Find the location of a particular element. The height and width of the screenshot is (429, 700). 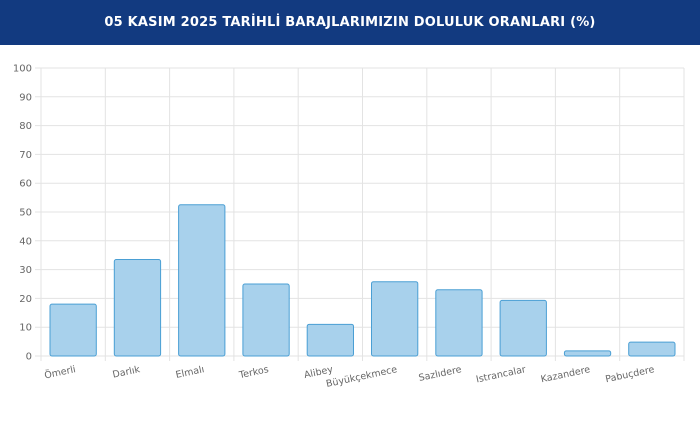

y-tick-label: 70 is located at coordinates (25, 155).